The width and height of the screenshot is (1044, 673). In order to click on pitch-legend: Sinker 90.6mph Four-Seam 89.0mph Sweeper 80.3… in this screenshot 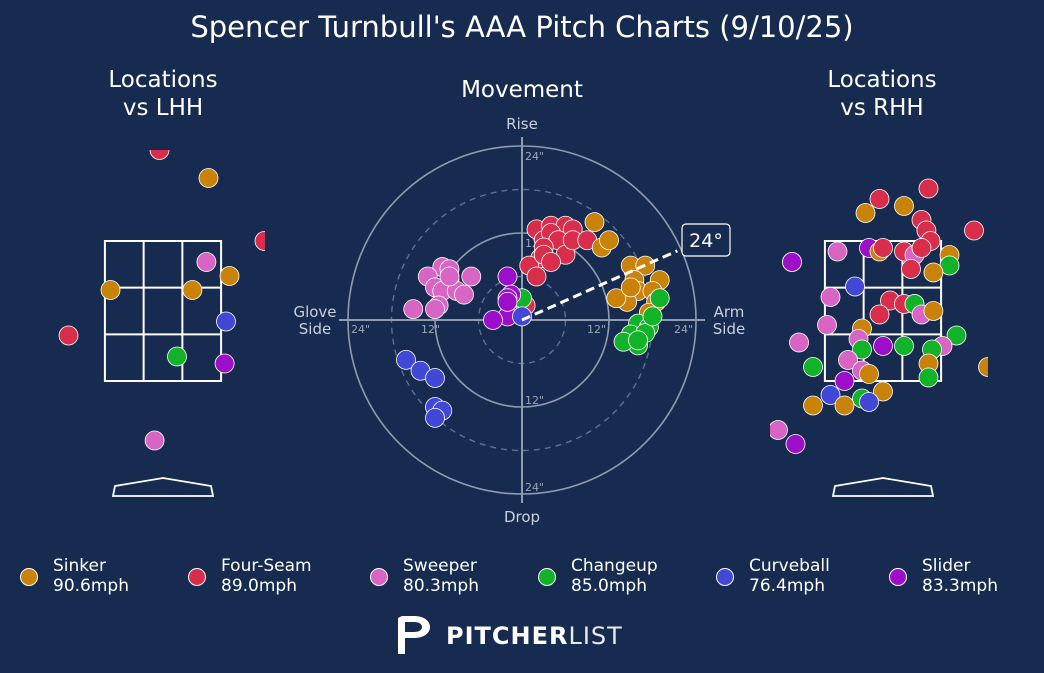, I will do `click(525, 578)`.